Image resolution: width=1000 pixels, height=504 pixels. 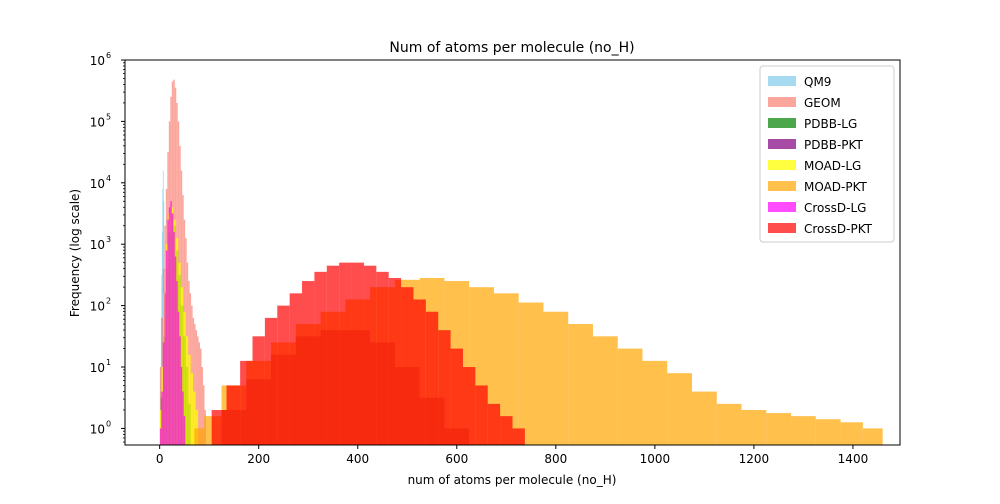 What do you see at coordinates (754, 459) in the screenshot?
I see `x-tick-label: 1200` at bounding box center [754, 459].